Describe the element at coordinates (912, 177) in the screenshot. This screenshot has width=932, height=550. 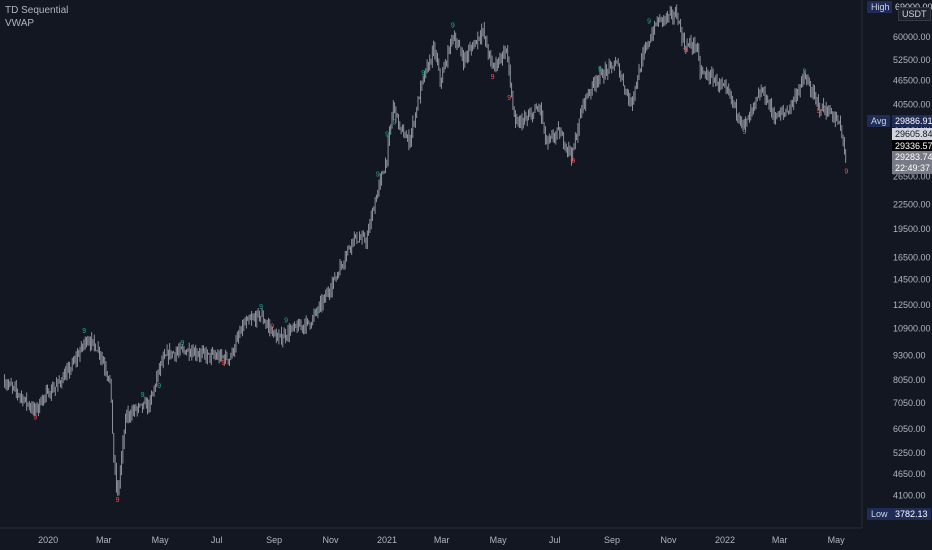
I see `y-tick-label: 26500.00` at that location.